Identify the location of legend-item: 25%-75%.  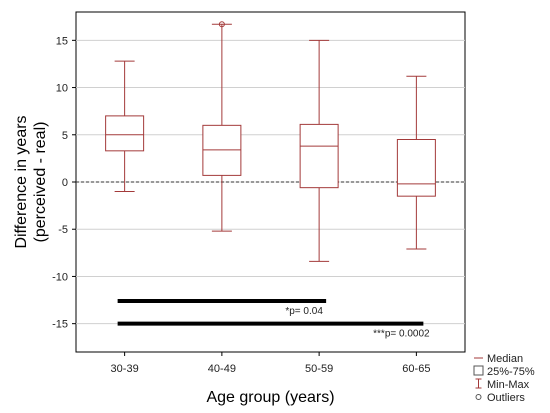
(504, 371).